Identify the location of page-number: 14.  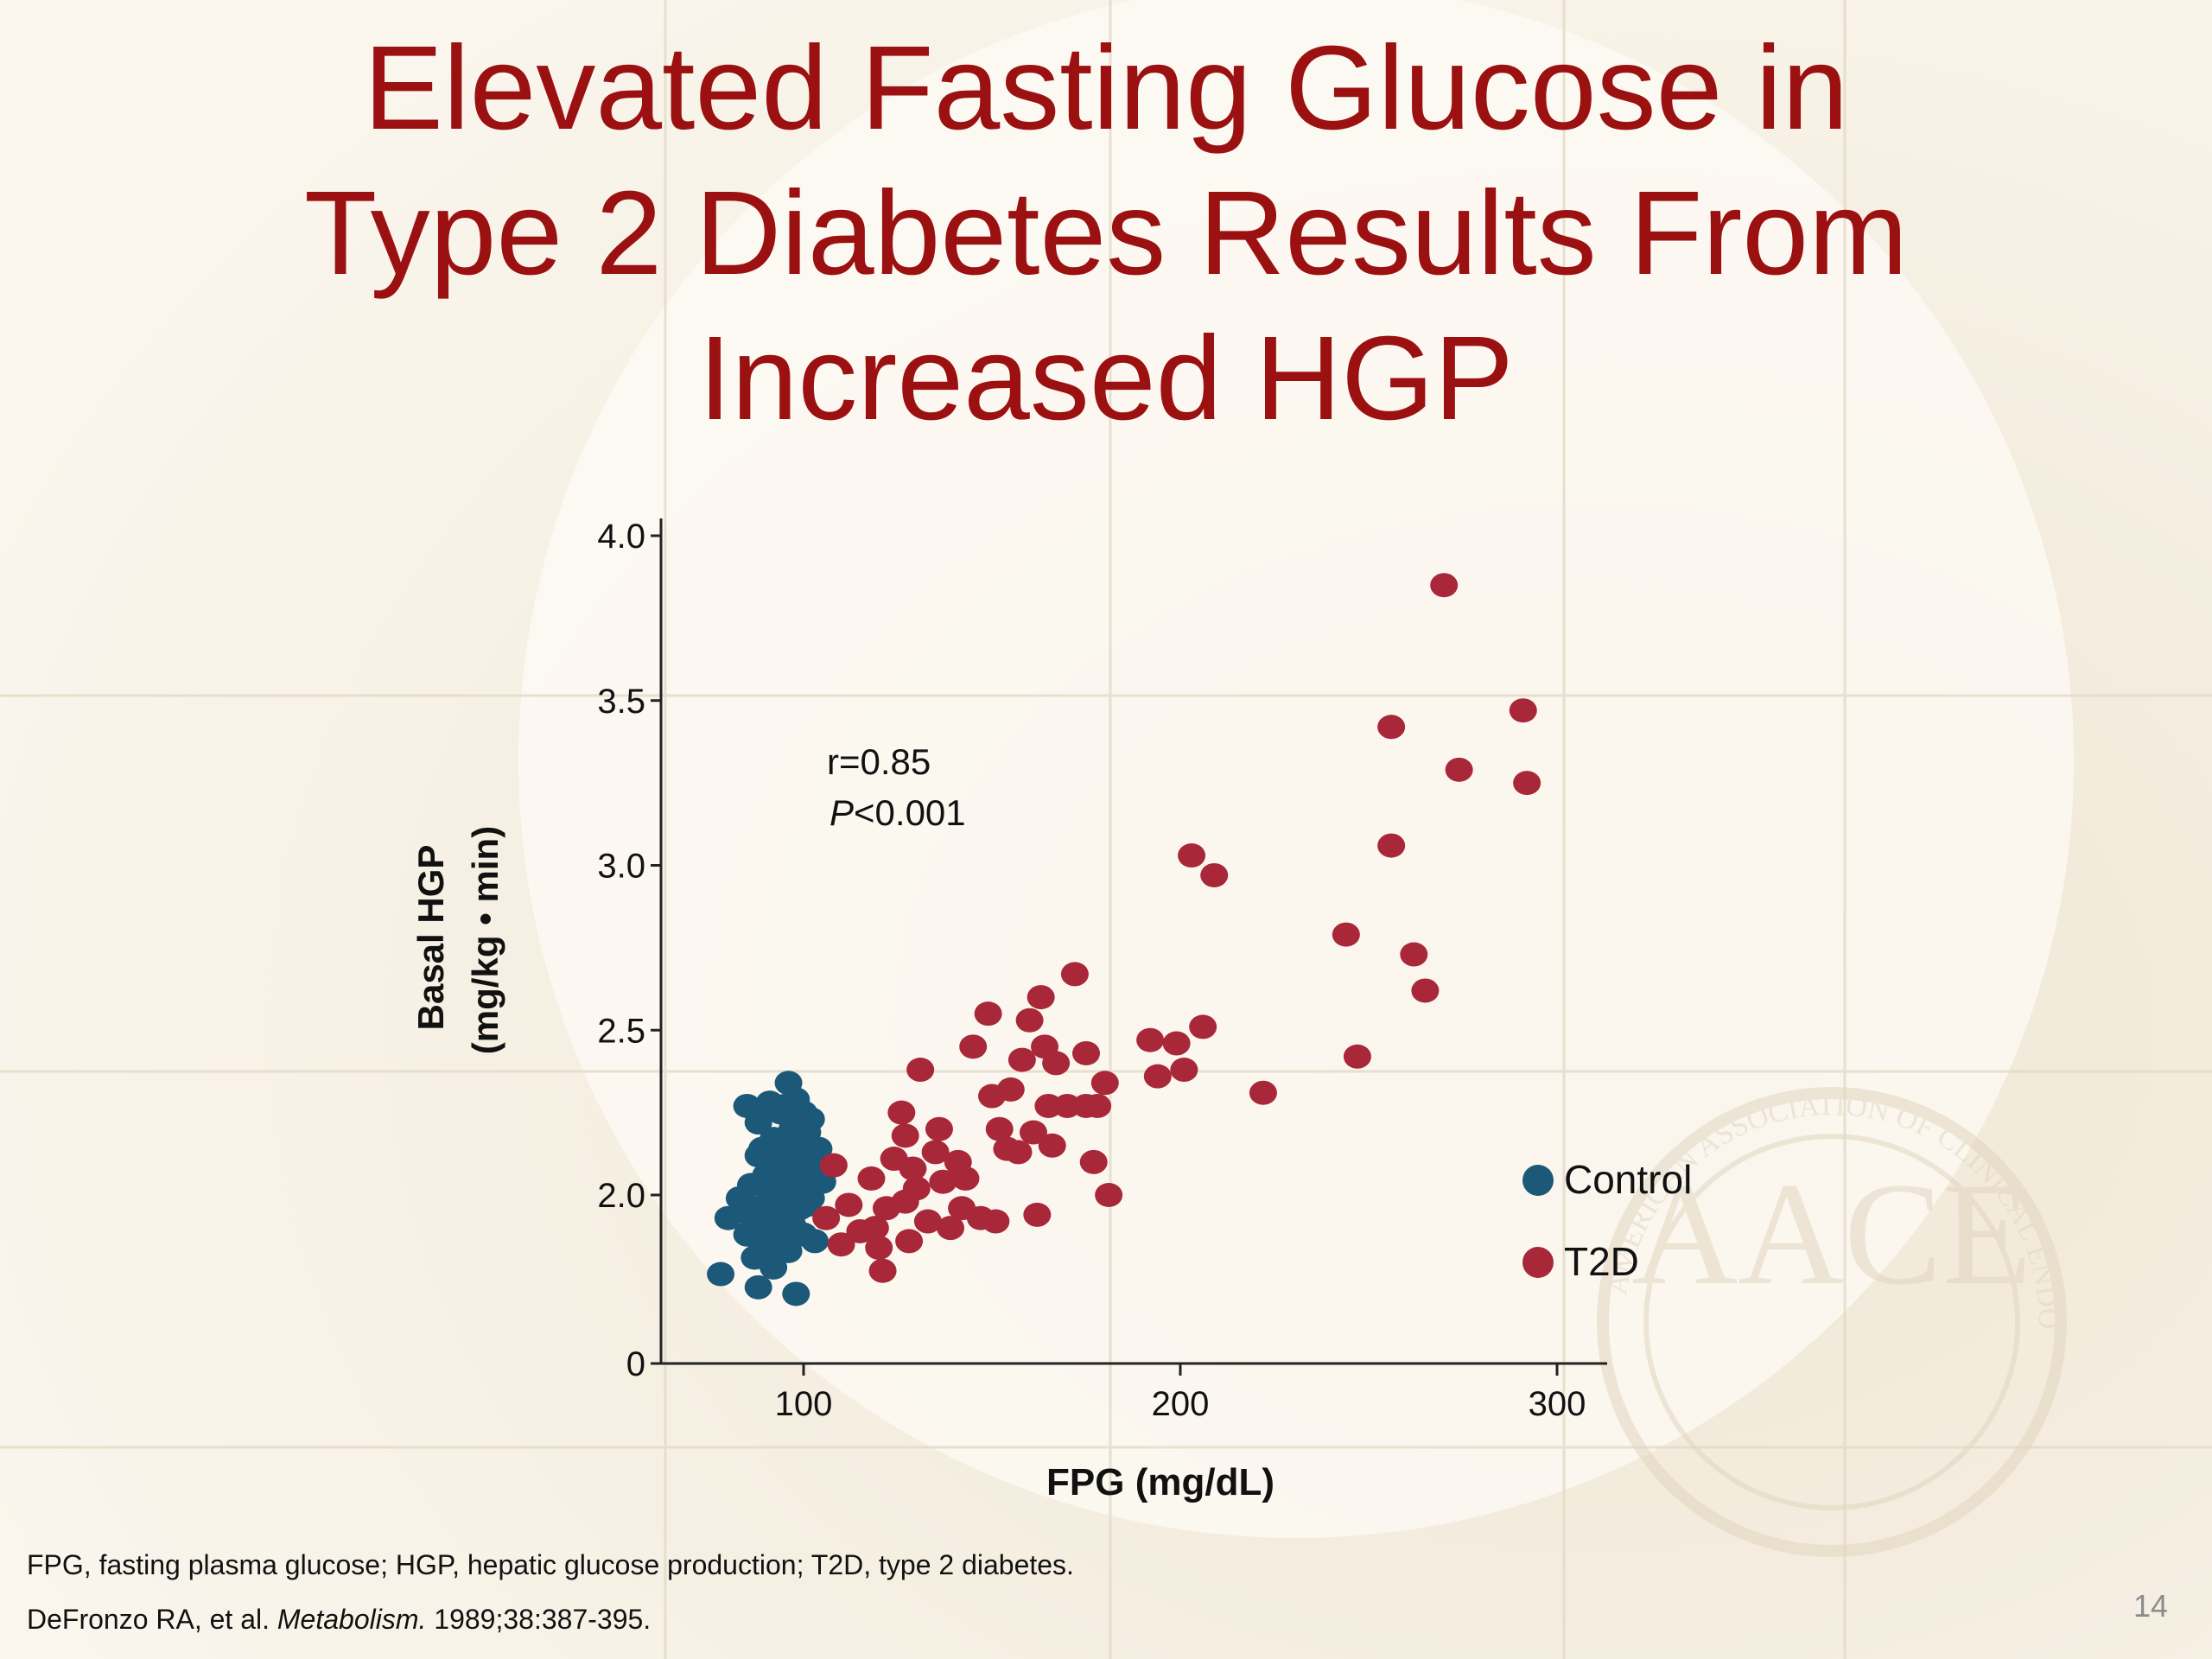
(2150, 1606).